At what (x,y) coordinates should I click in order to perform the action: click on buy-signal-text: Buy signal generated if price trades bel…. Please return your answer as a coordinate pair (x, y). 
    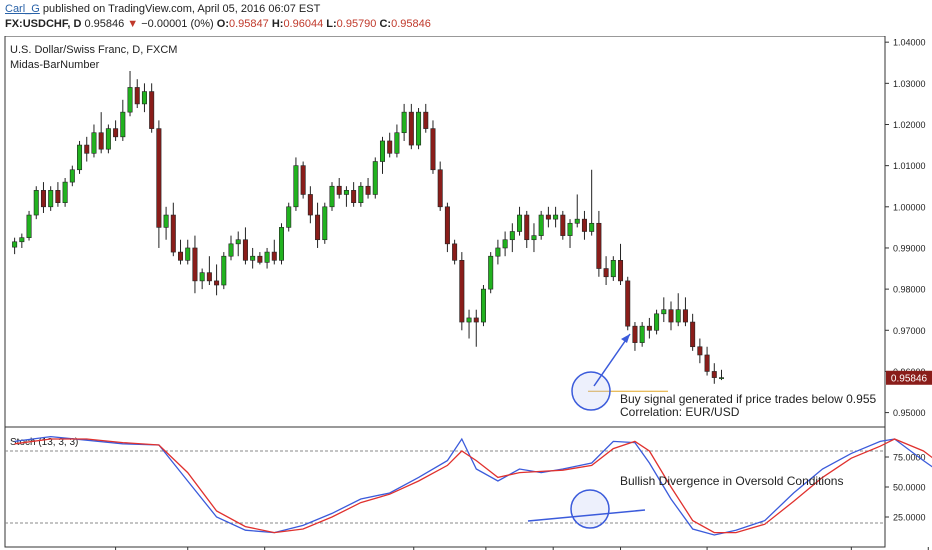
    Looking at the image, I should click on (748, 399).